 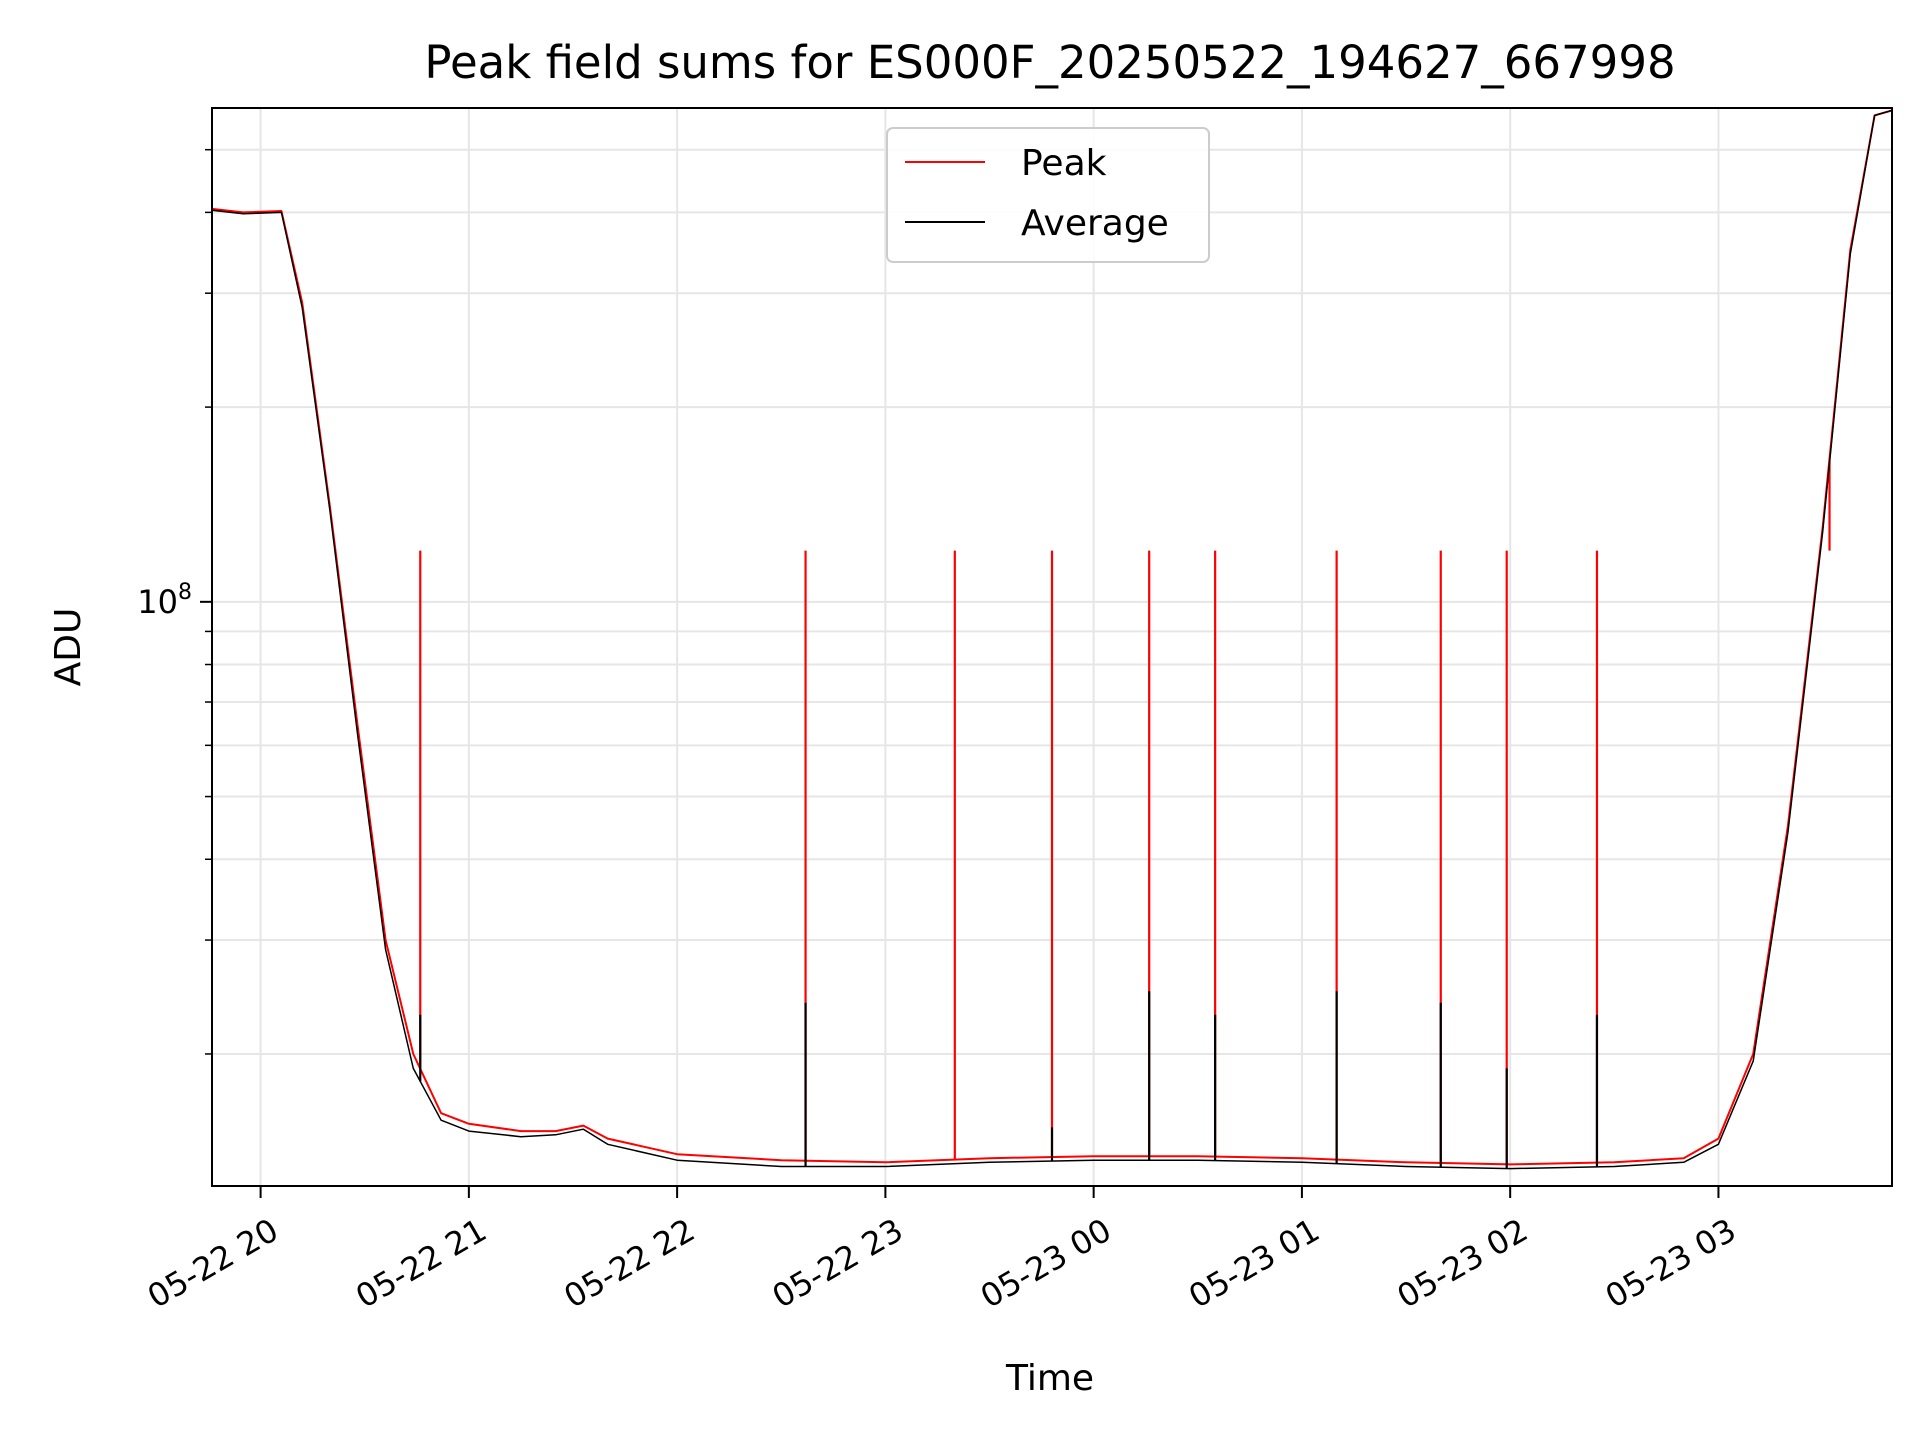 I want to click on y-tick-label: 108, so click(x=164, y=600).